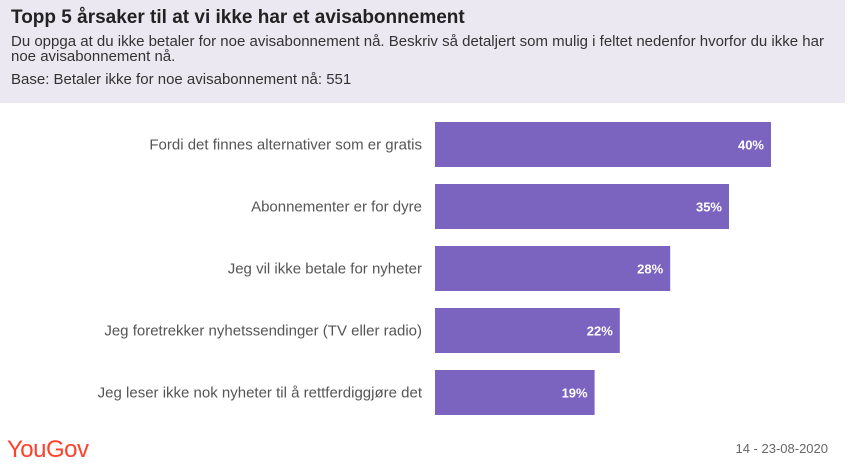 Image resolution: width=848 pixels, height=467 pixels. What do you see at coordinates (336, 207) in the screenshot?
I see `category-label-2: Abonnementer er for dyre` at bounding box center [336, 207].